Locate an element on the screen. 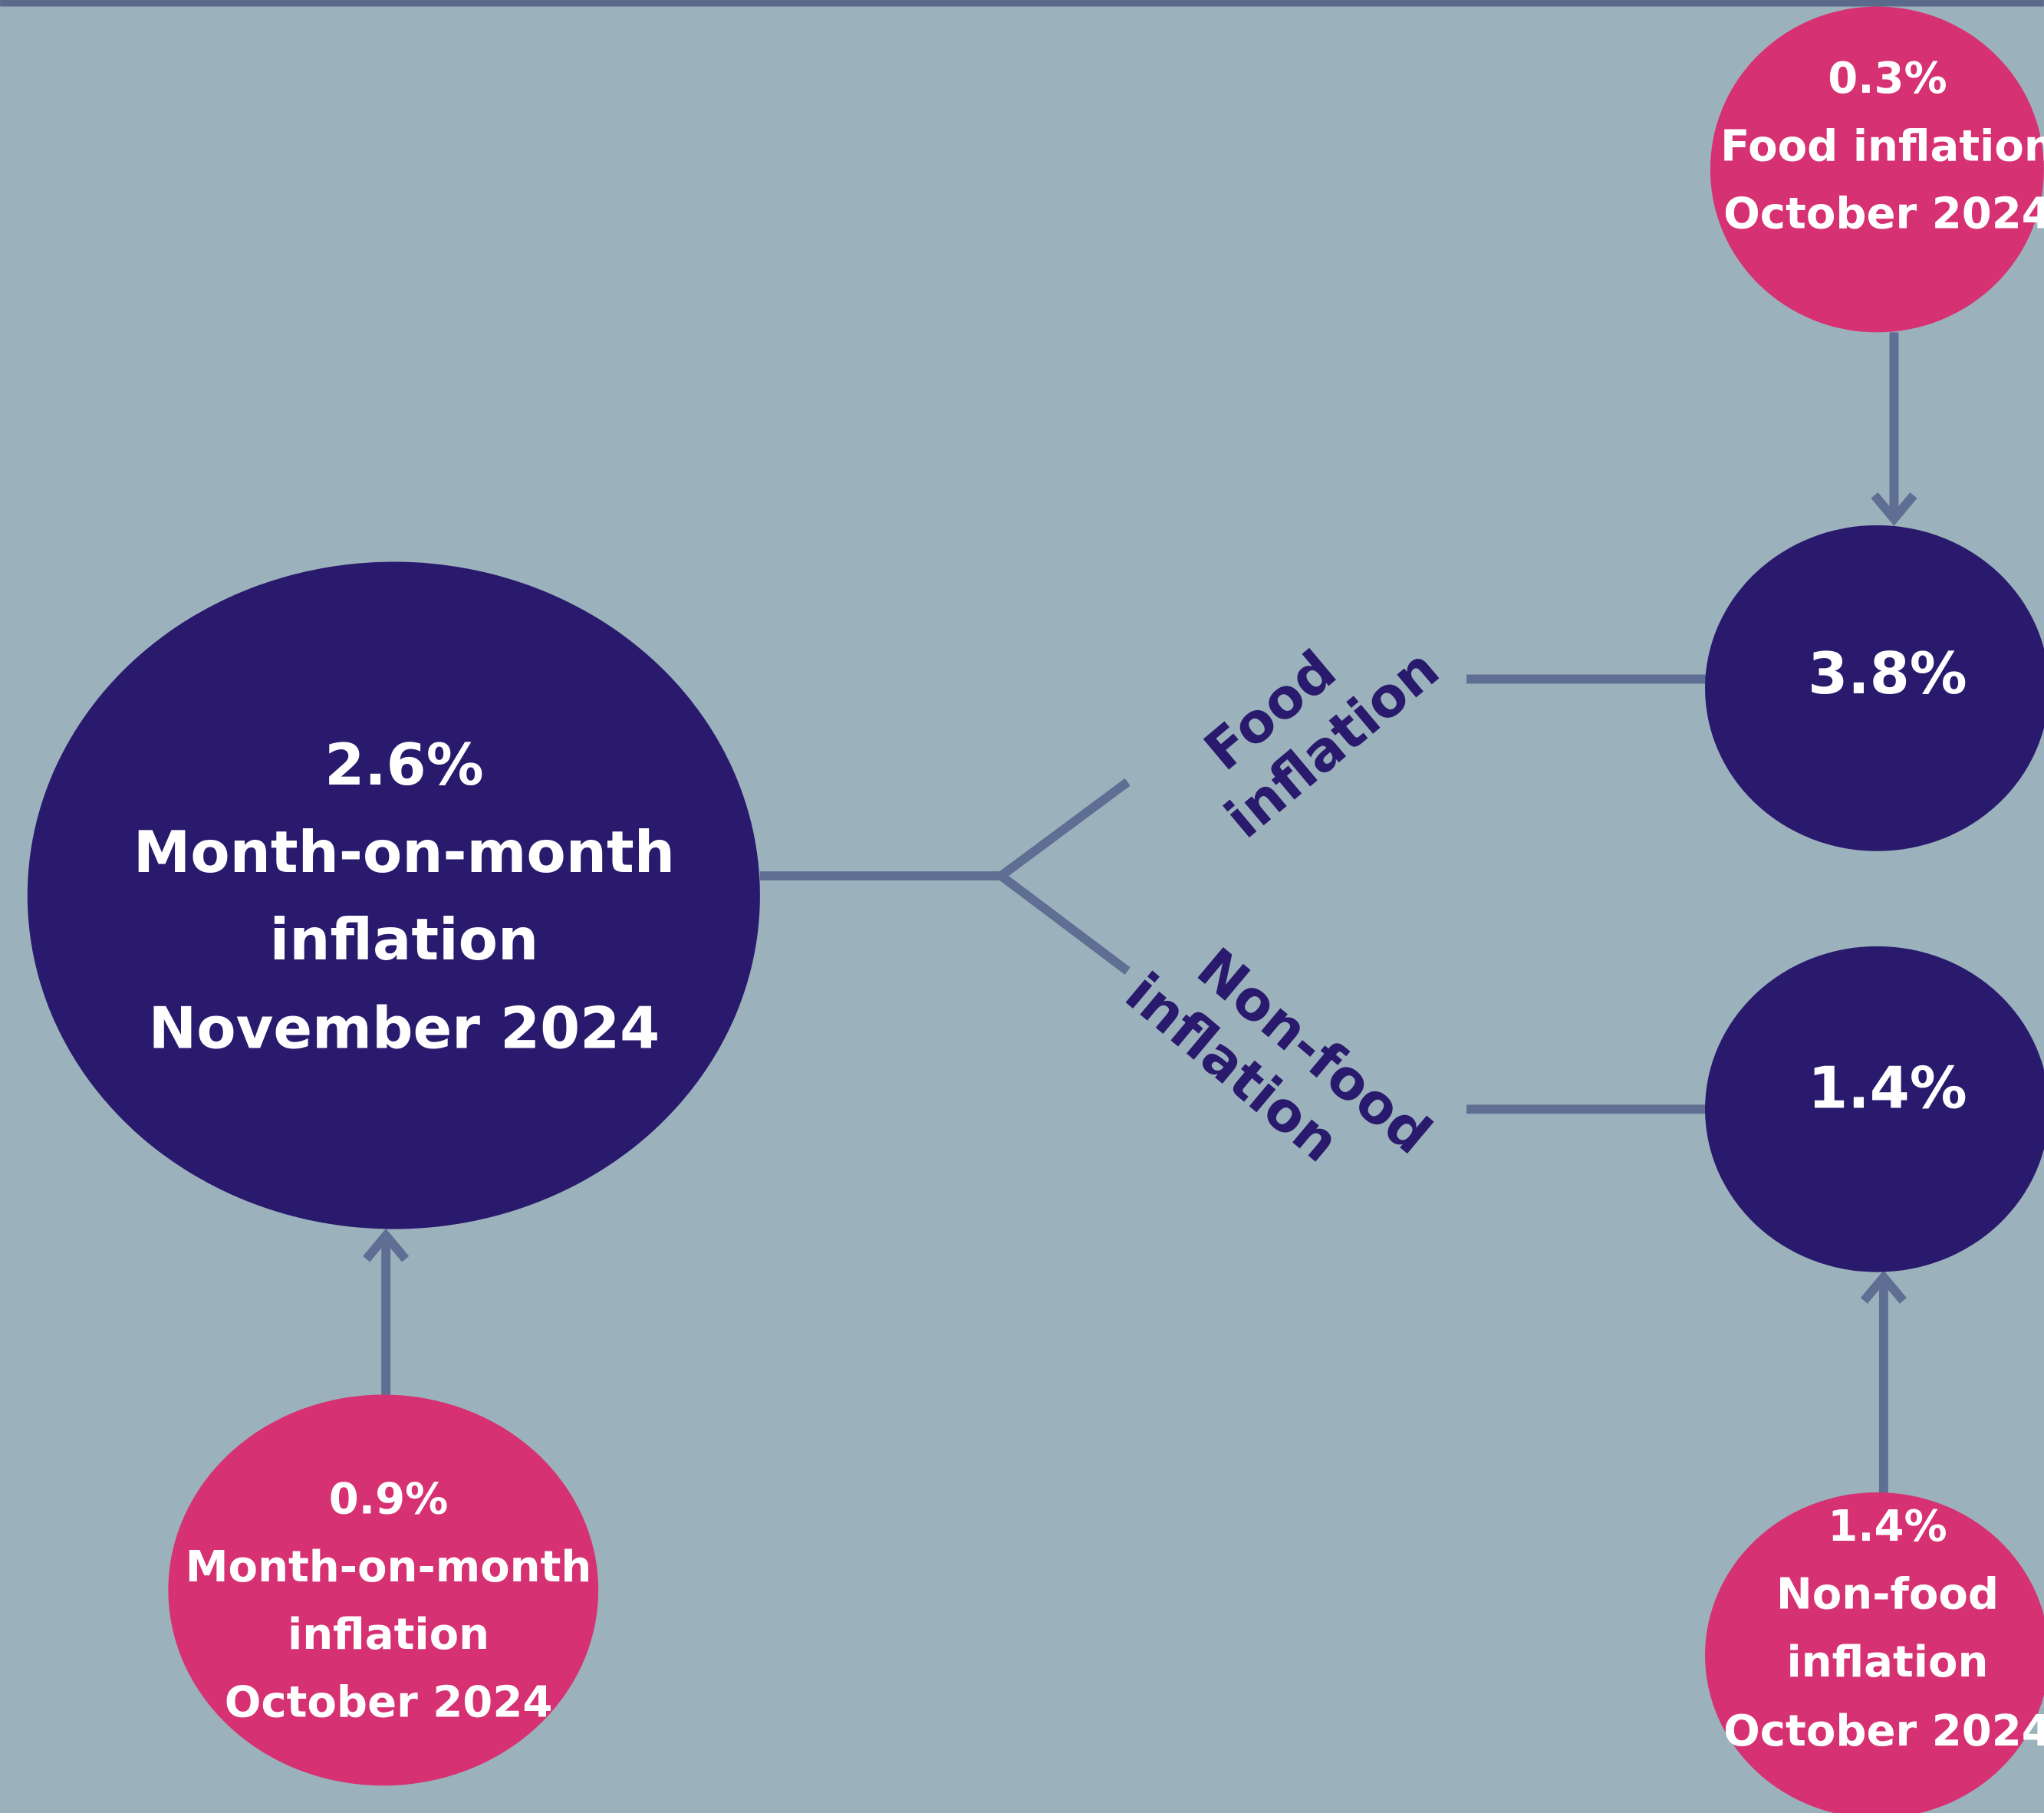  previous-main-node is located at coordinates (384, 1590).